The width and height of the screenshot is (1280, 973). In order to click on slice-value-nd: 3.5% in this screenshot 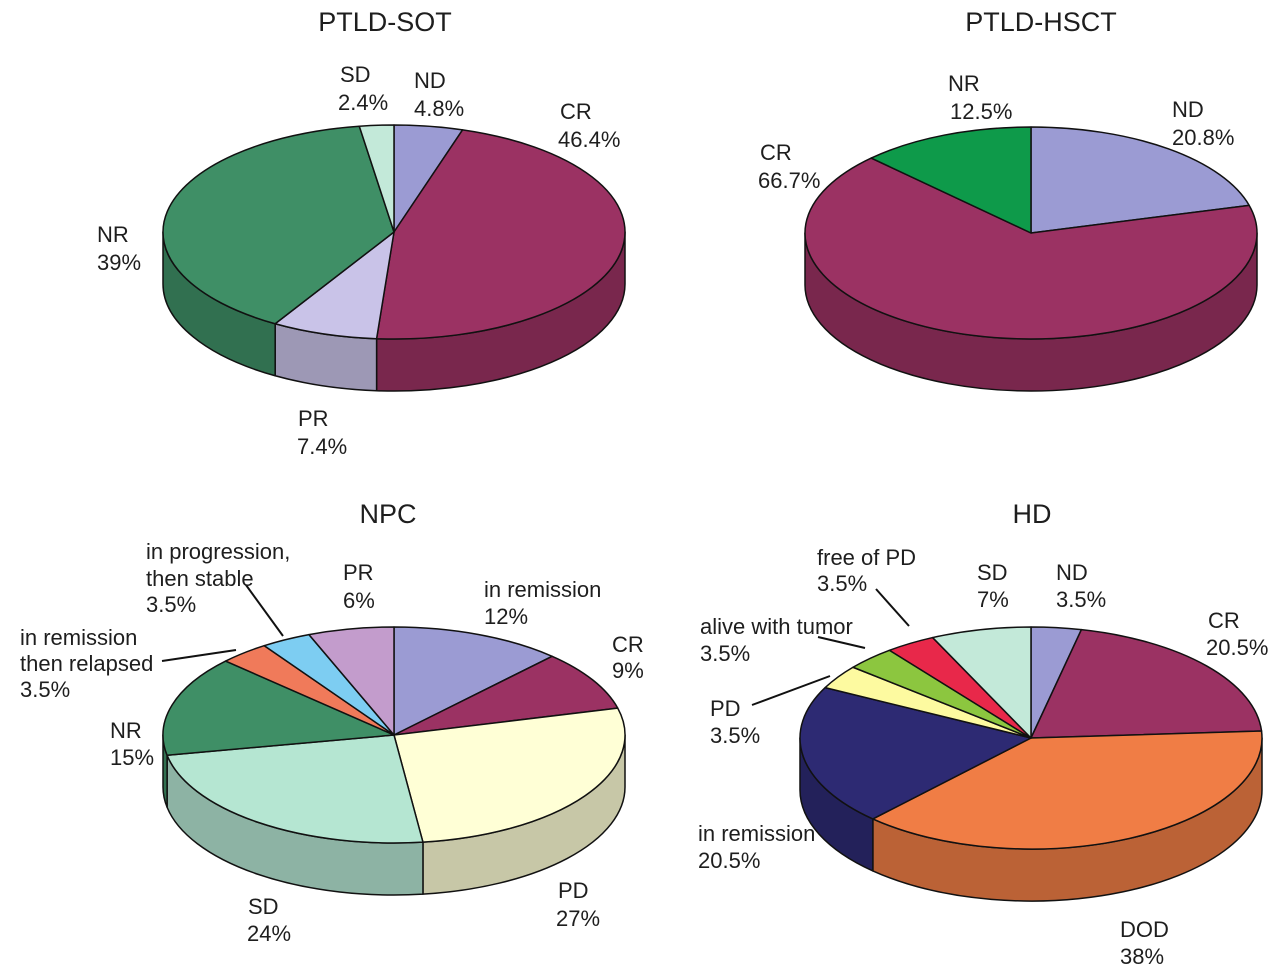, I will do `click(1081, 599)`.